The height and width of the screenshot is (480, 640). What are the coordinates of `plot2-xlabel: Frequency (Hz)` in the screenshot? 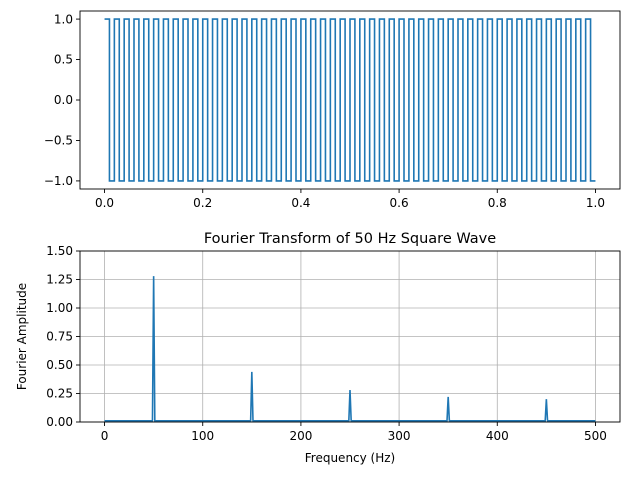 It's located at (350, 458).